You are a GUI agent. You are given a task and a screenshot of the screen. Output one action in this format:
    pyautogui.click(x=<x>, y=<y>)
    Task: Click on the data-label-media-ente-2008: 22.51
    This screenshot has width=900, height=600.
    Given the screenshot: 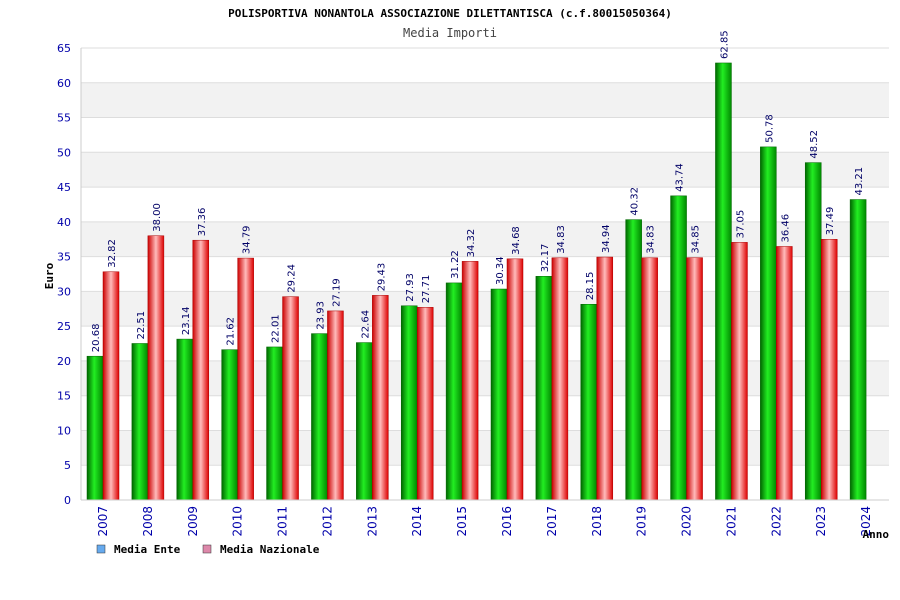 What is the action you would take?
    pyautogui.click(x=141, y=325)
    